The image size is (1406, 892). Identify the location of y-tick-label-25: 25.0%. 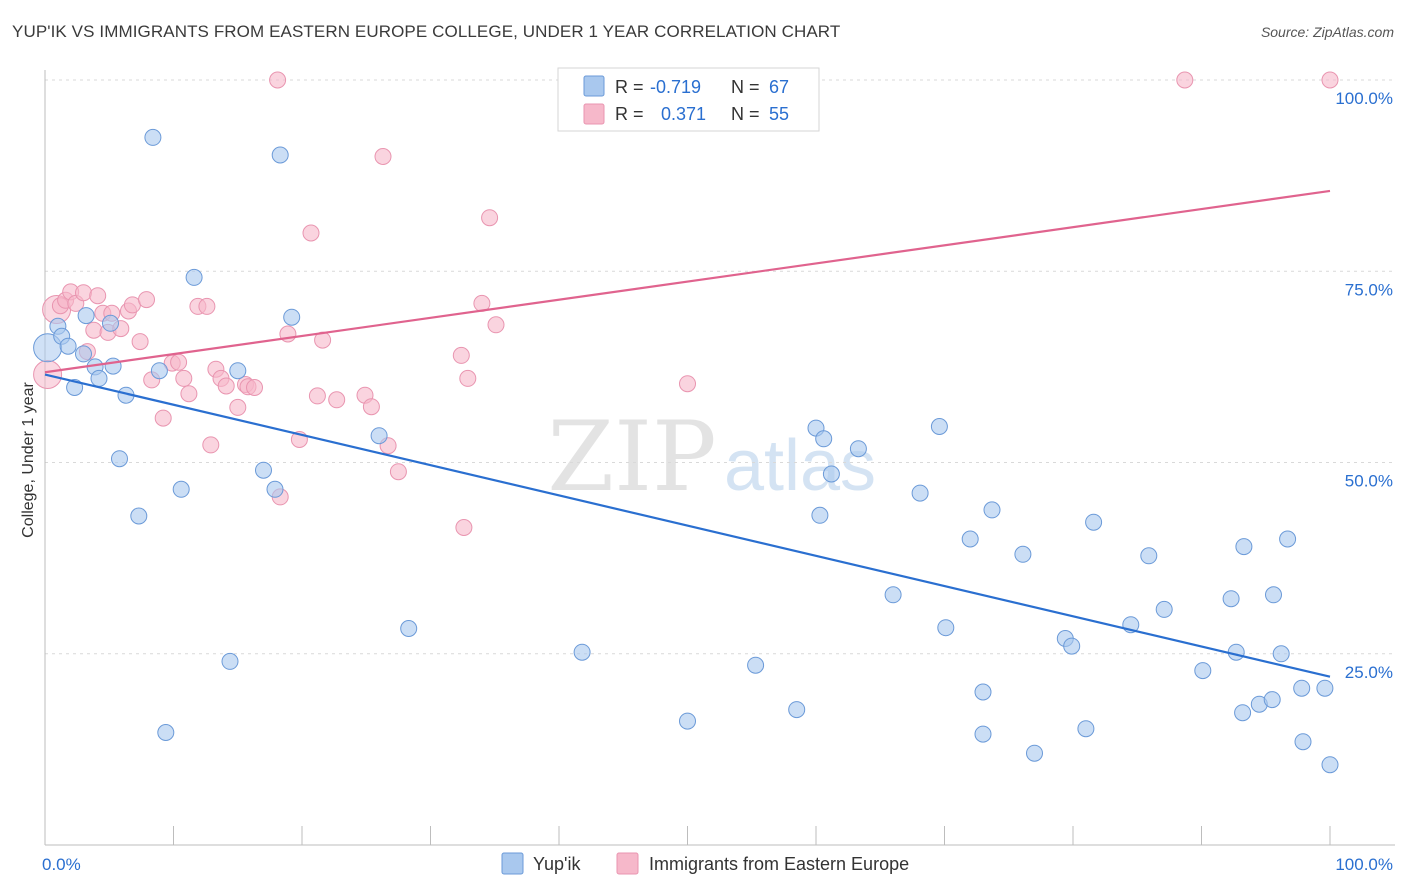
(1369, 672).